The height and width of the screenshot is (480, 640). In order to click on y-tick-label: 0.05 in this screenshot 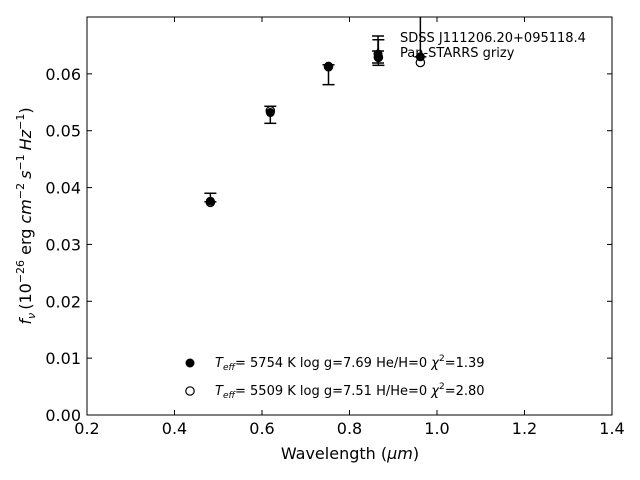, I will do `click(63, 131)`.